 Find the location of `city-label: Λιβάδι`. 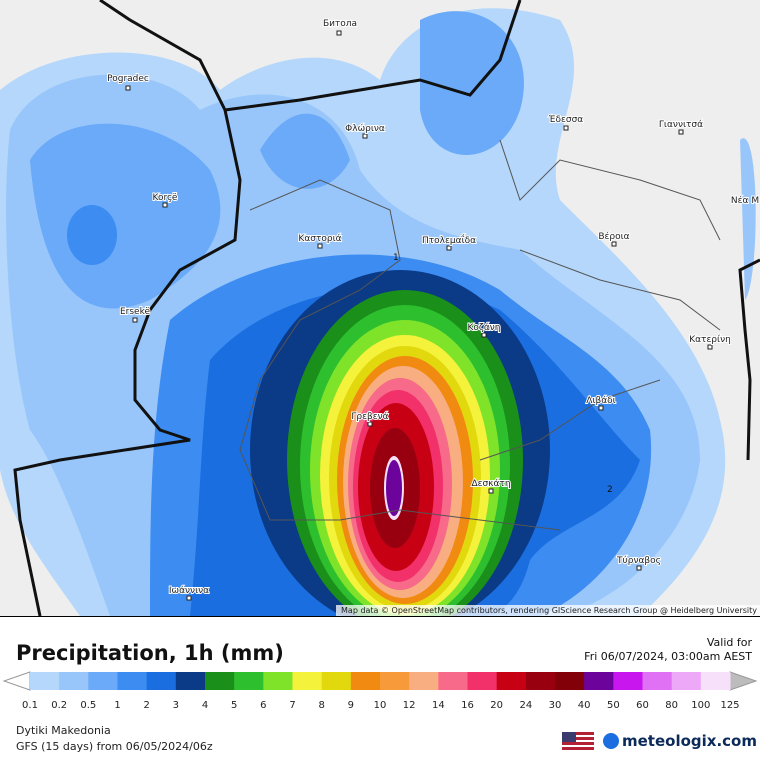

city-label: Λιβάδι is located at coordinates (600, 401).